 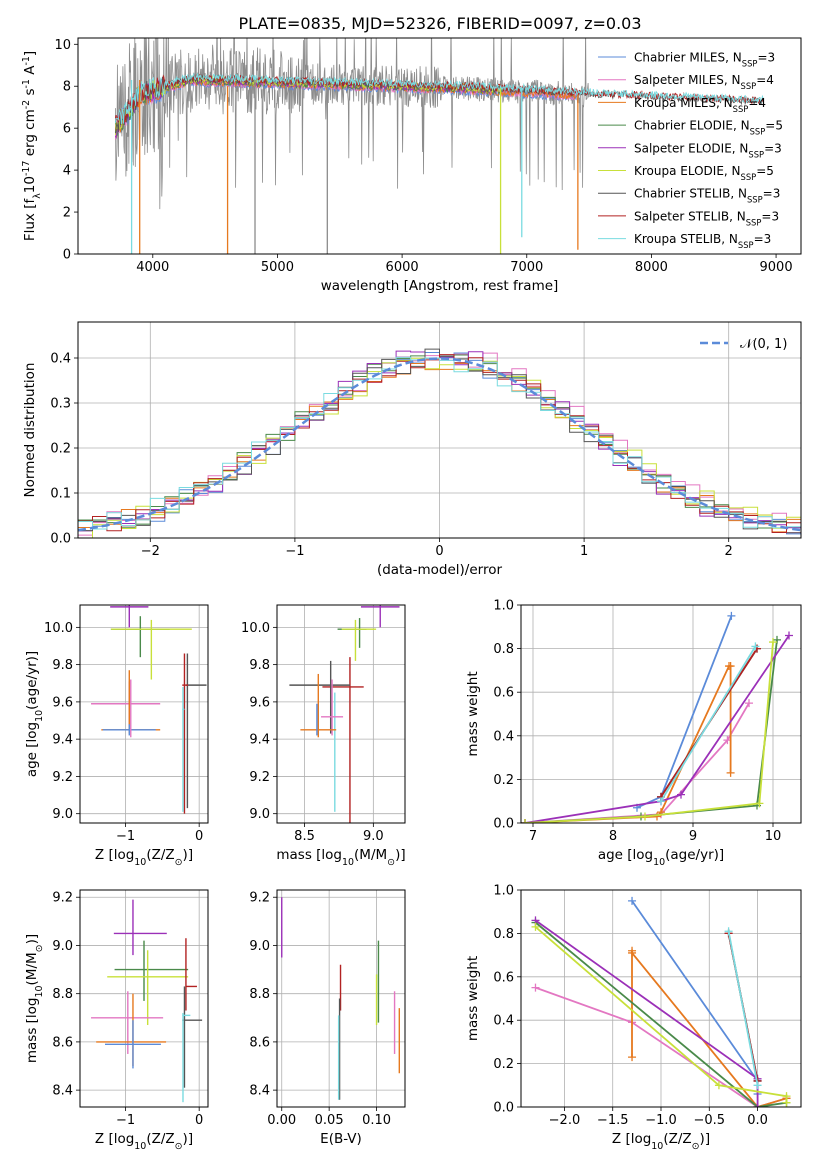 I want to click on ebv_vs_mass-panel: 0.00 0.05 0.10 8.4 8.6 8.8 9.0 9.2 E(B-V), so click(x=327, y=1018).